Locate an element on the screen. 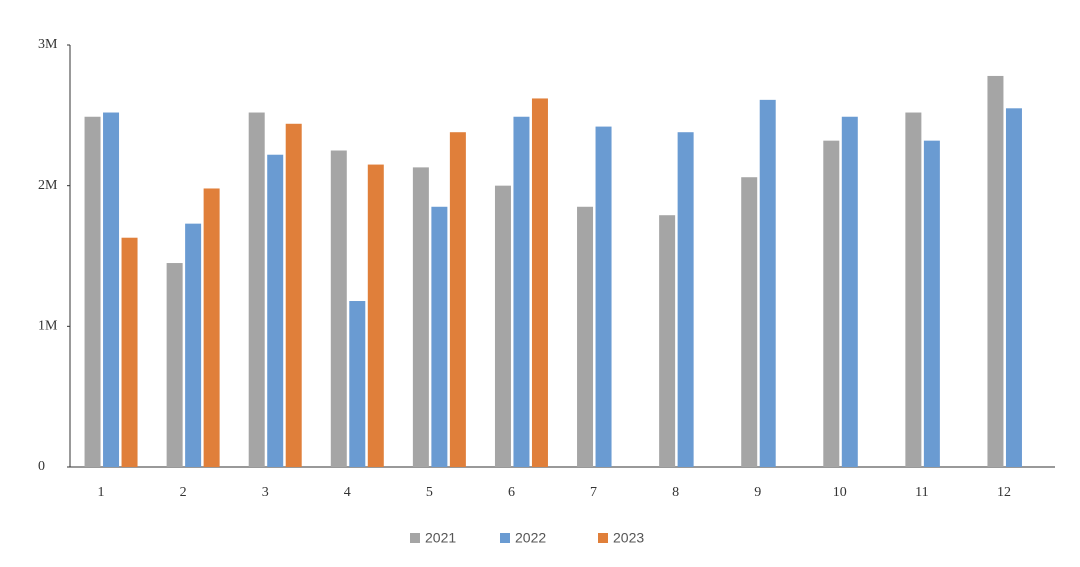 The image size is (1080, 567). y-tick-label: 2M is located at coordinates (48, 185).